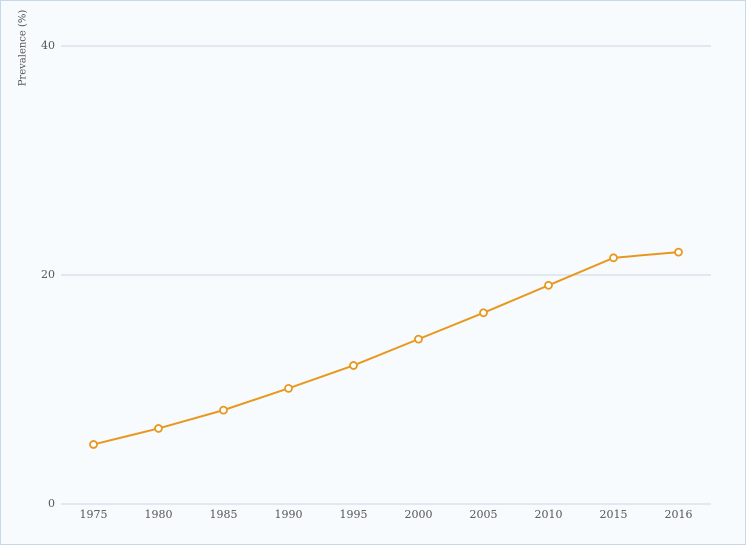  What do you see at coordinates (289, 514) in the screenshot?
I see `x-tick-label: 1990` at bounding box center [289, 514].